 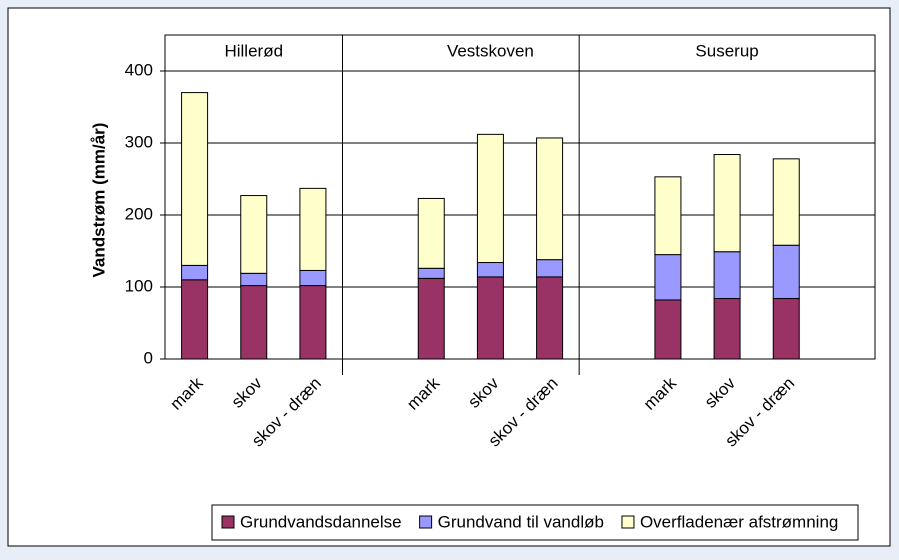 I want to click on y-tick-label: 200, so click(x=139, y=213).